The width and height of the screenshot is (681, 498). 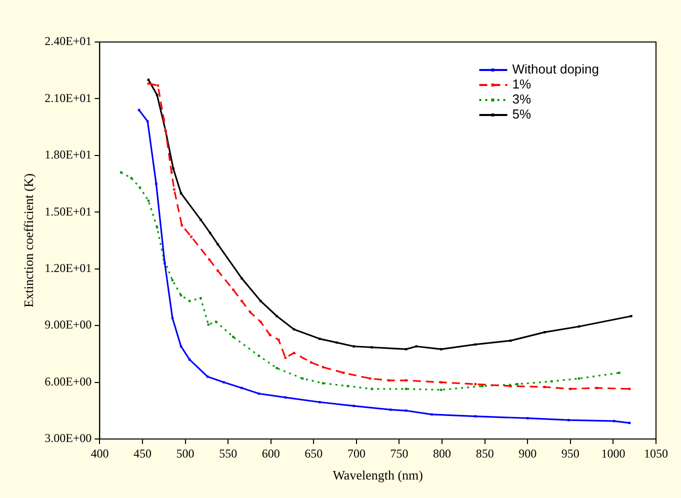 What do you see at coordinates (377, 475) in the screenshot?
I see `x-axis-title: Wavelength (nm)` at bounding box center [377, 475].